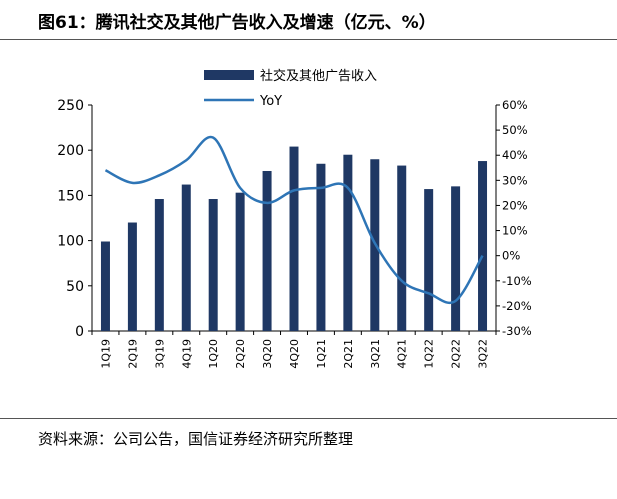  I want to click on x-tick-label: 1Q22, so click(429, 354).